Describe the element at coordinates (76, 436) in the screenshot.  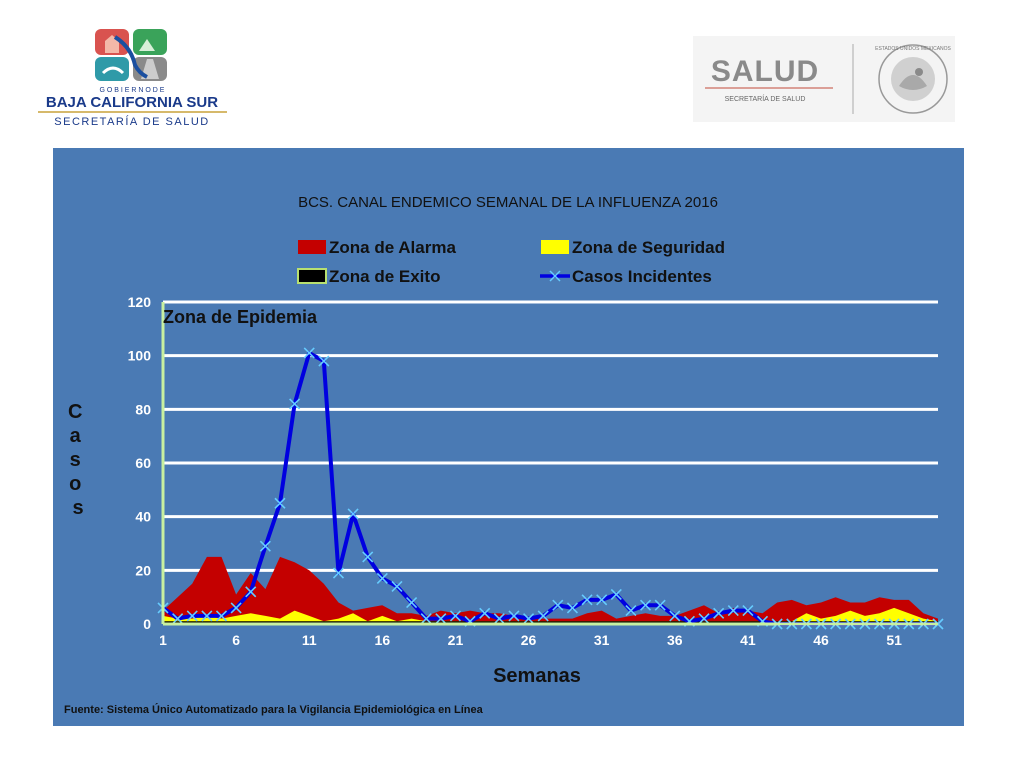
I see `y-letter-2: a` at that location.